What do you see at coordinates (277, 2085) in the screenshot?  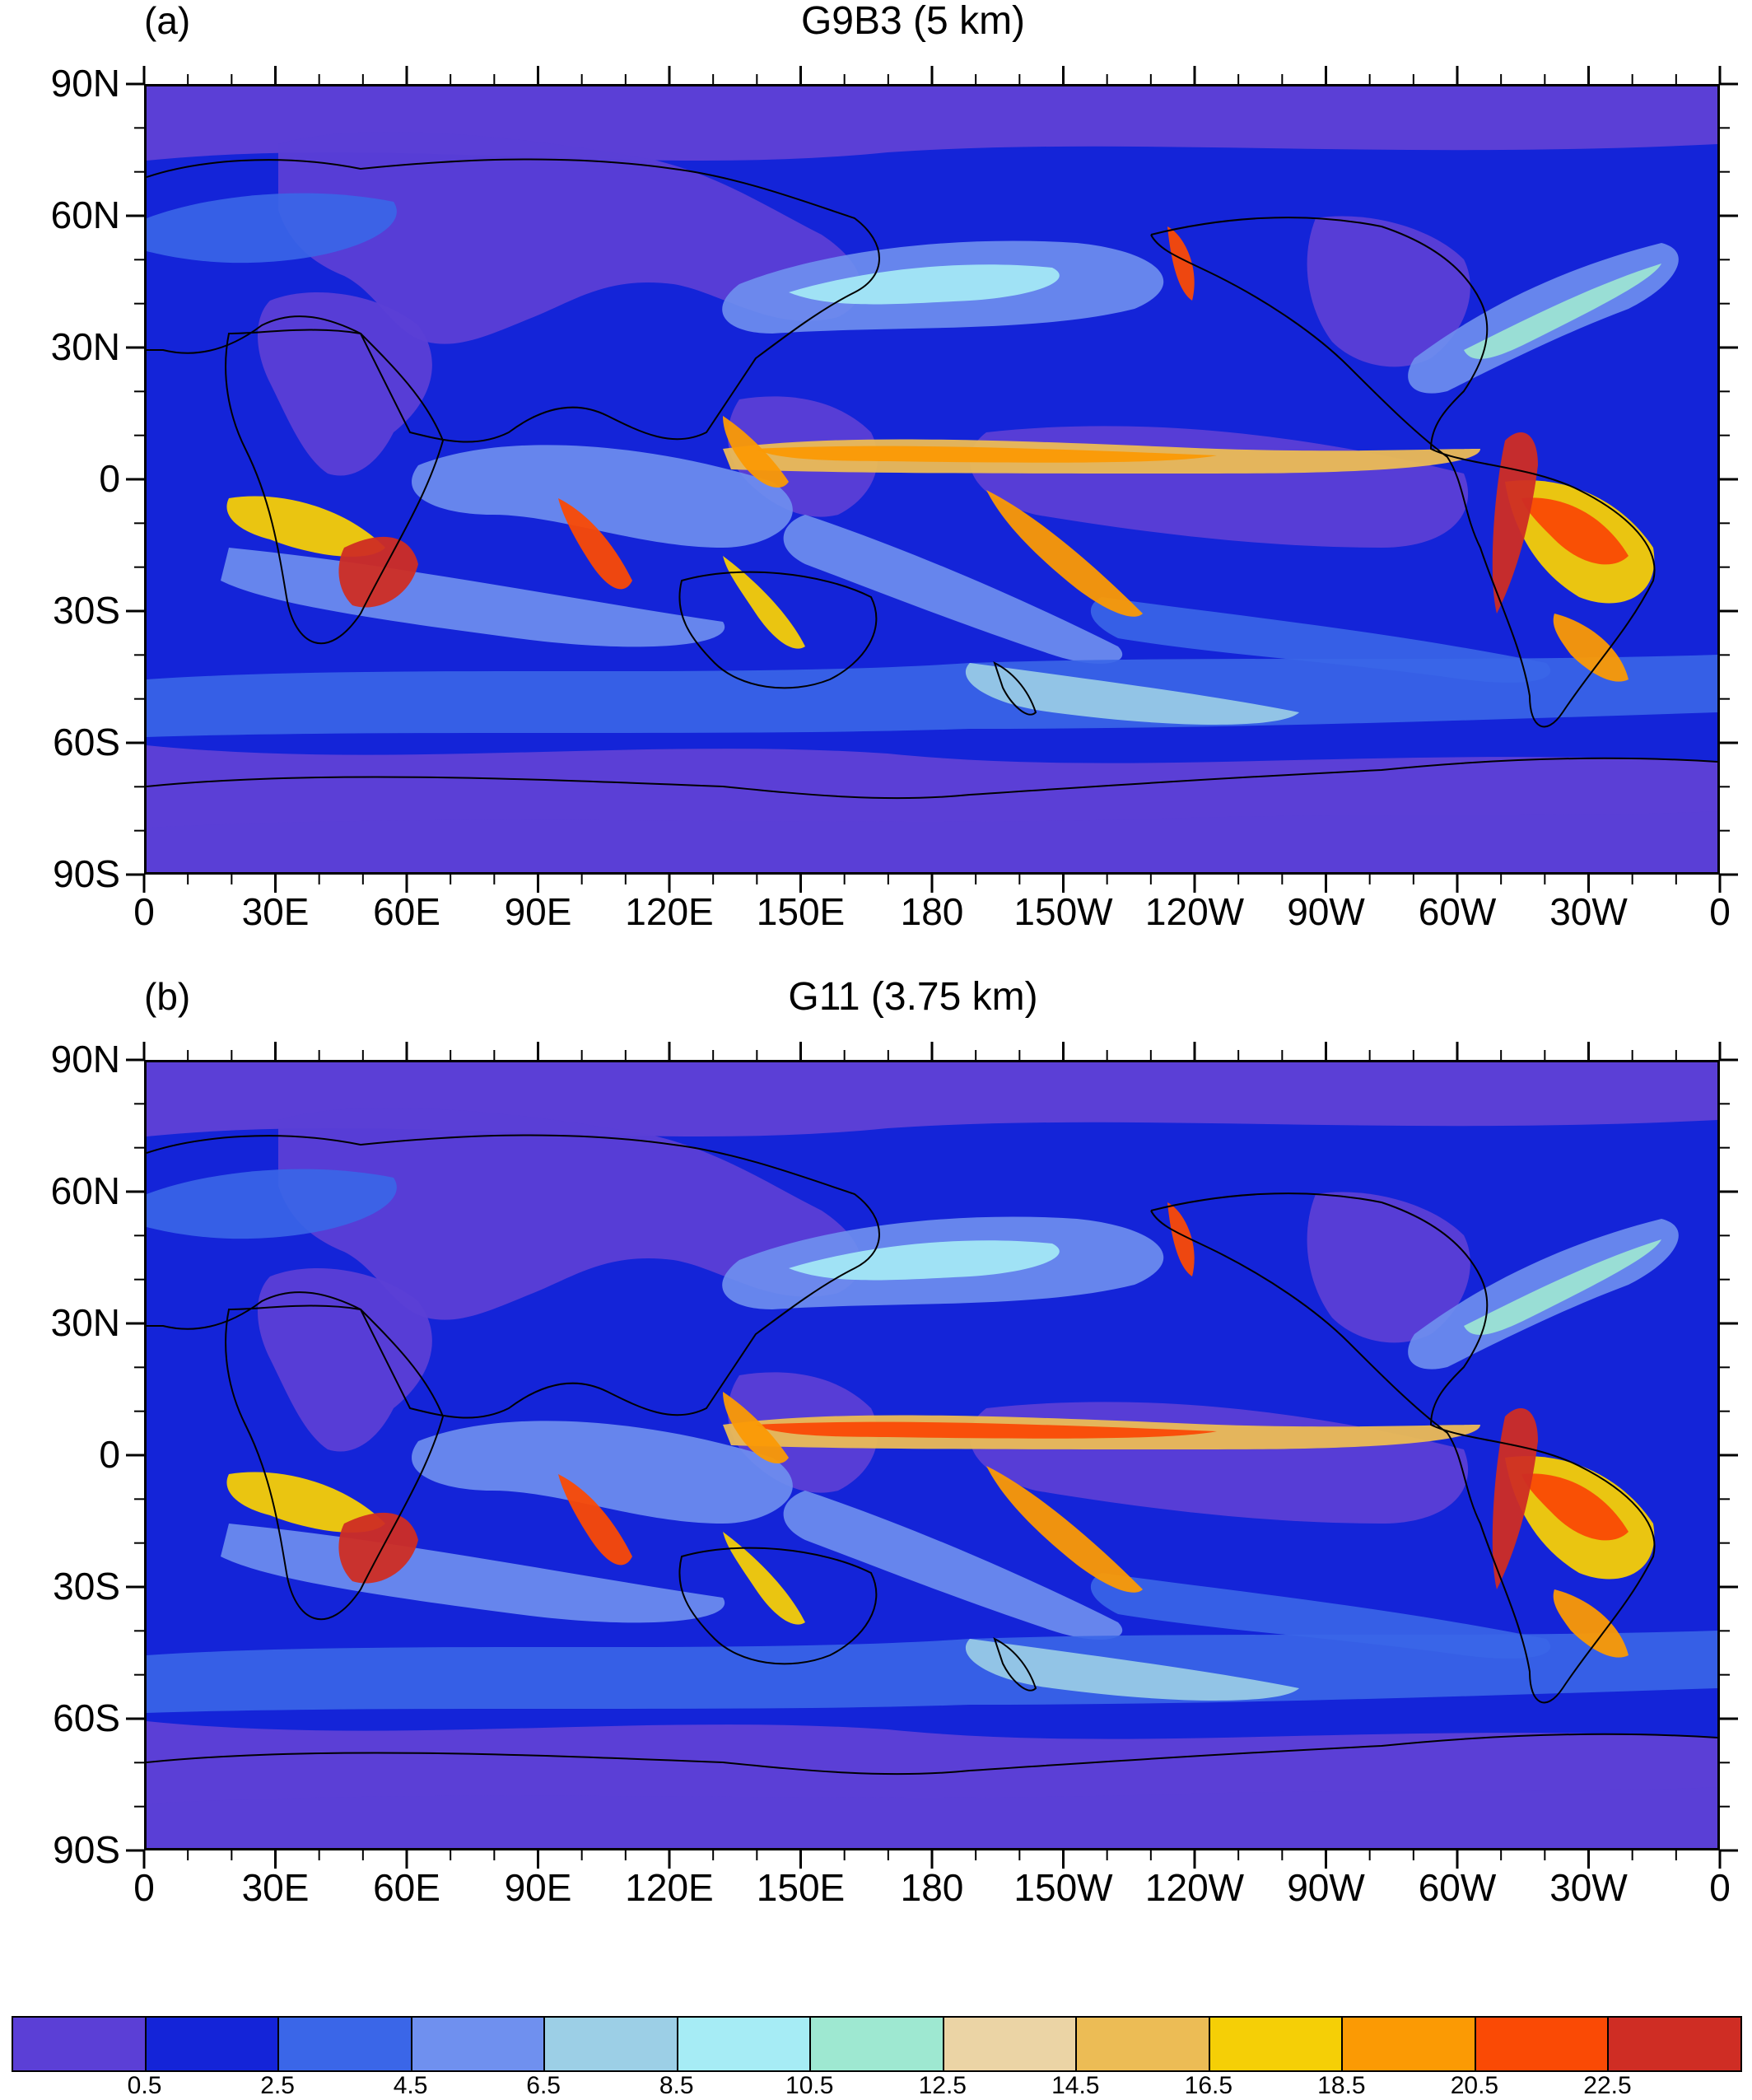 I see `colorbar-label: 2.5` at bounding box center [277, 2085].